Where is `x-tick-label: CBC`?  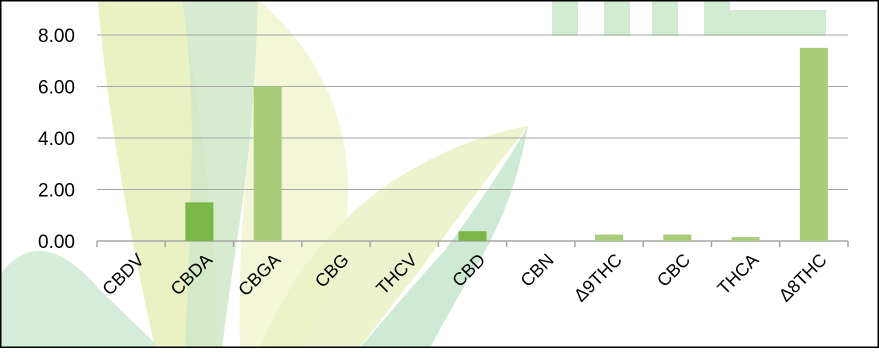
x-tick-label: CBC is located at coordinates (673, 270).